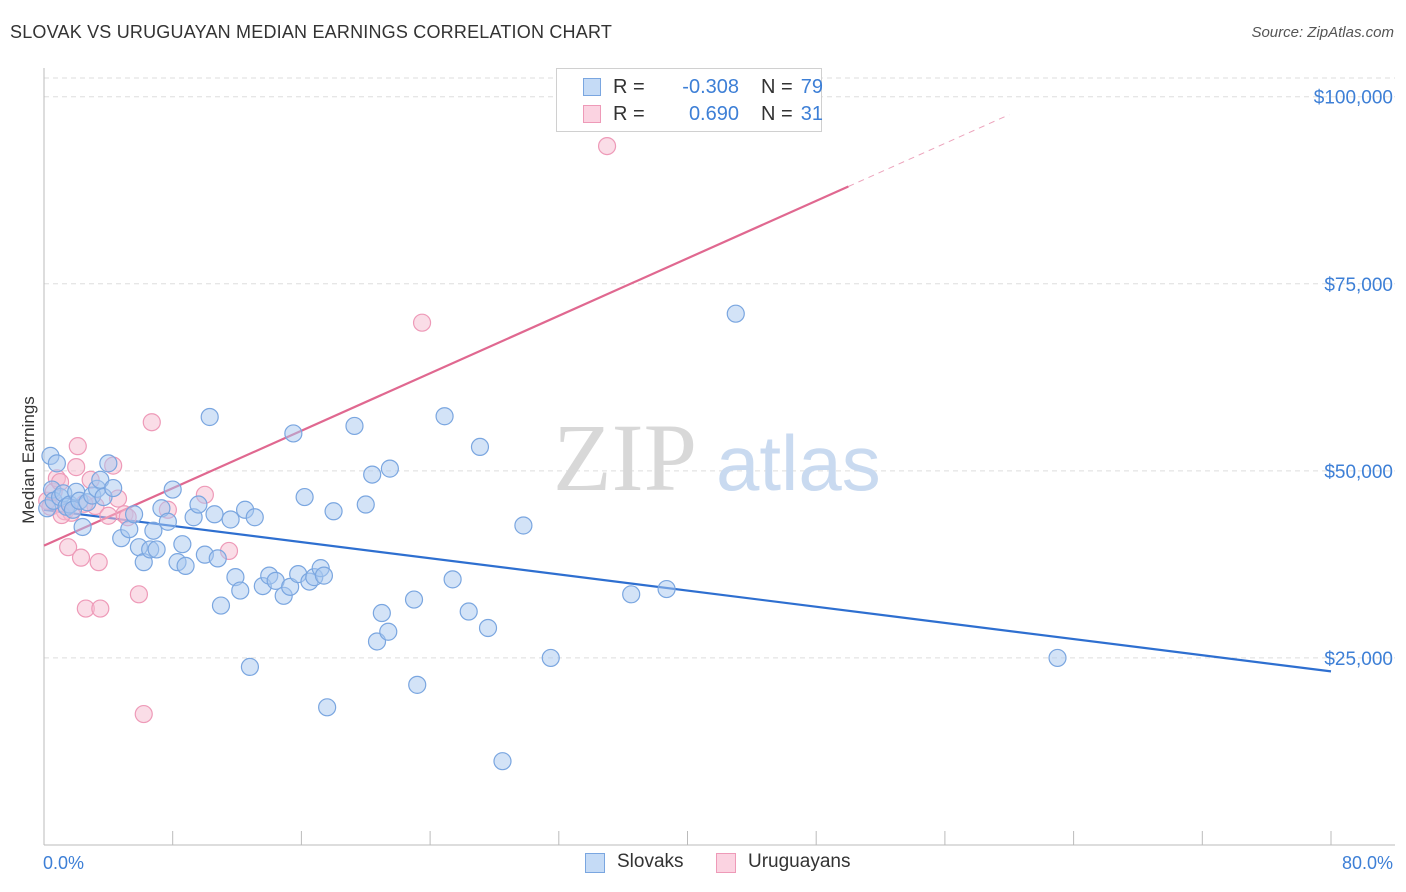  I want to click on legend-r-value: -0.308, so click(710, 87).